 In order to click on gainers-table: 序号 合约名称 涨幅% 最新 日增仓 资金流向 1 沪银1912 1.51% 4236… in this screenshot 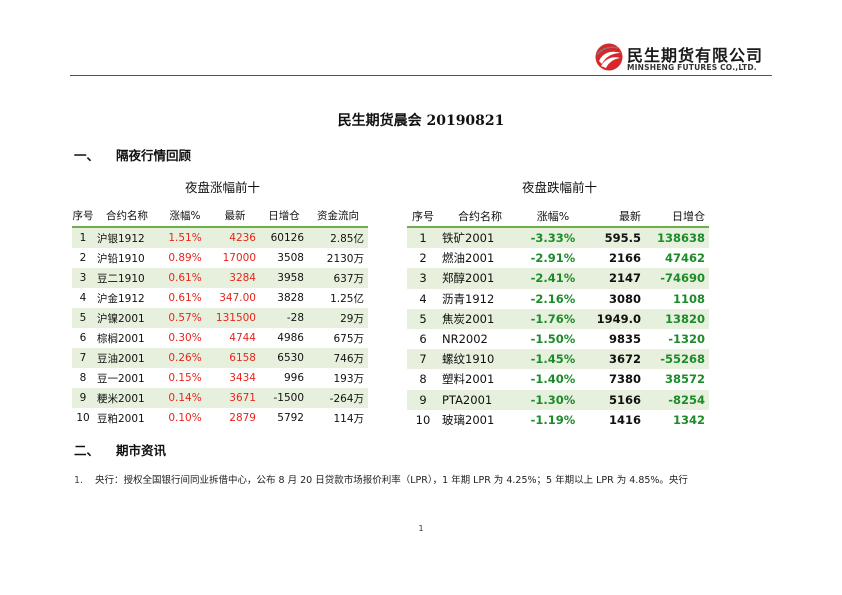, I will do `click(220, 316)`.